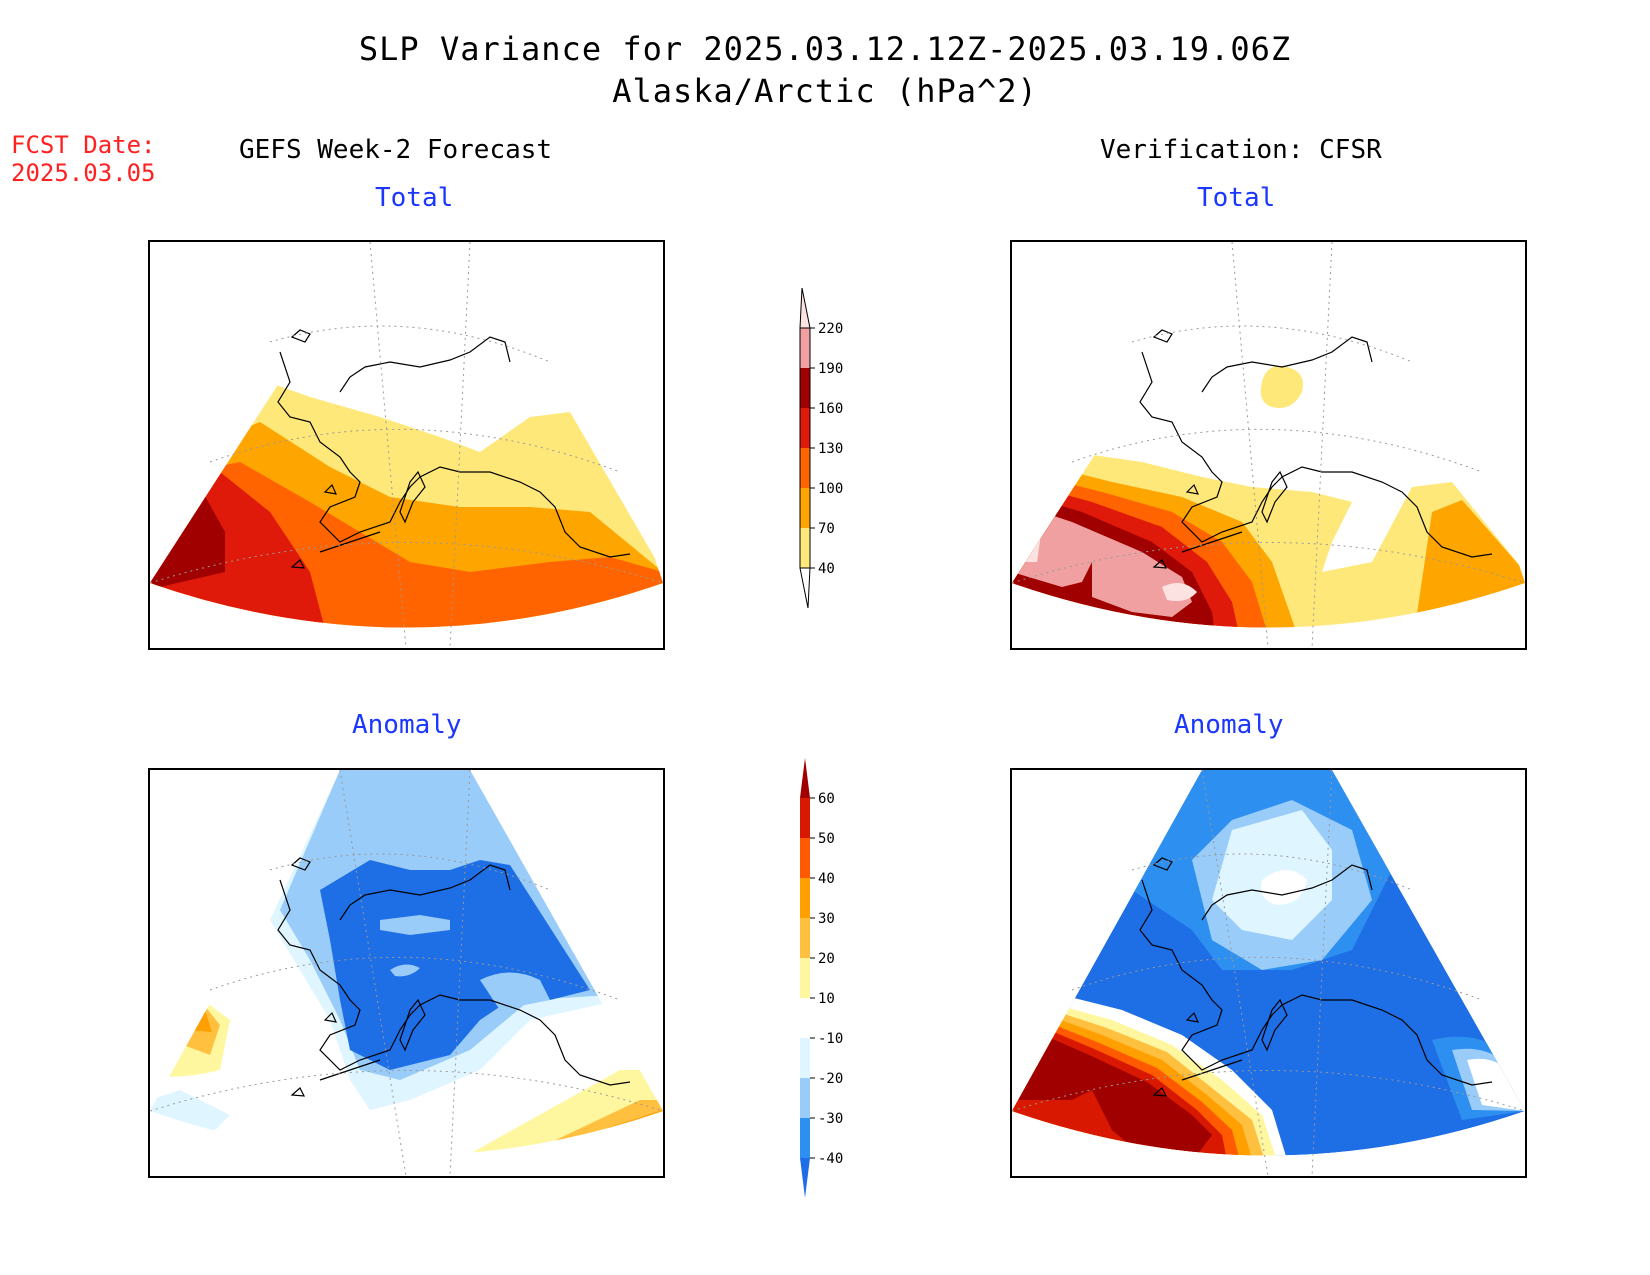 Image resolution: width=1650 pixels, height=1275 pixels. Describe the element at coordinates (830, 489) in the screenshot. I see `colorbar-tick-label: 100` at that location.